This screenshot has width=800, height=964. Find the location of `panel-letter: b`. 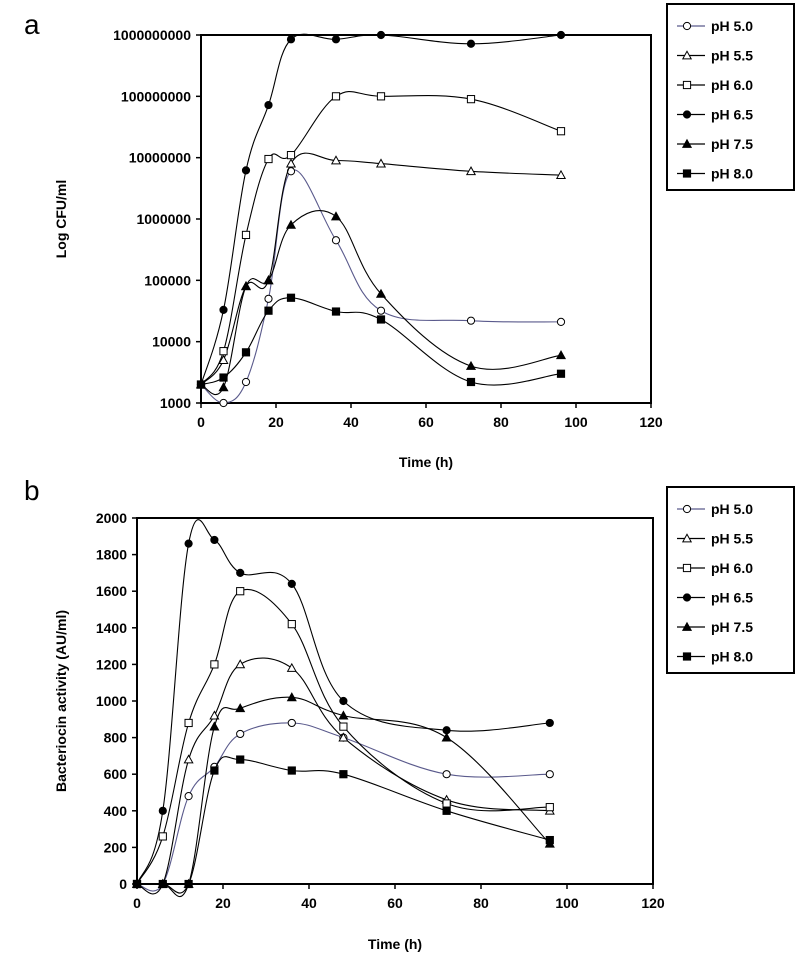

panel-letter: b is located at coordinates (32, 490).